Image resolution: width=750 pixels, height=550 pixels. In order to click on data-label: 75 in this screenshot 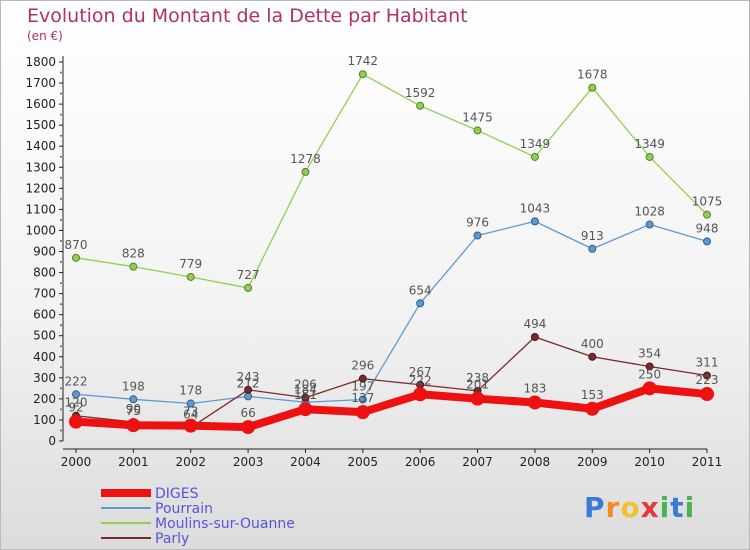, I will do `click(133, 411)`.